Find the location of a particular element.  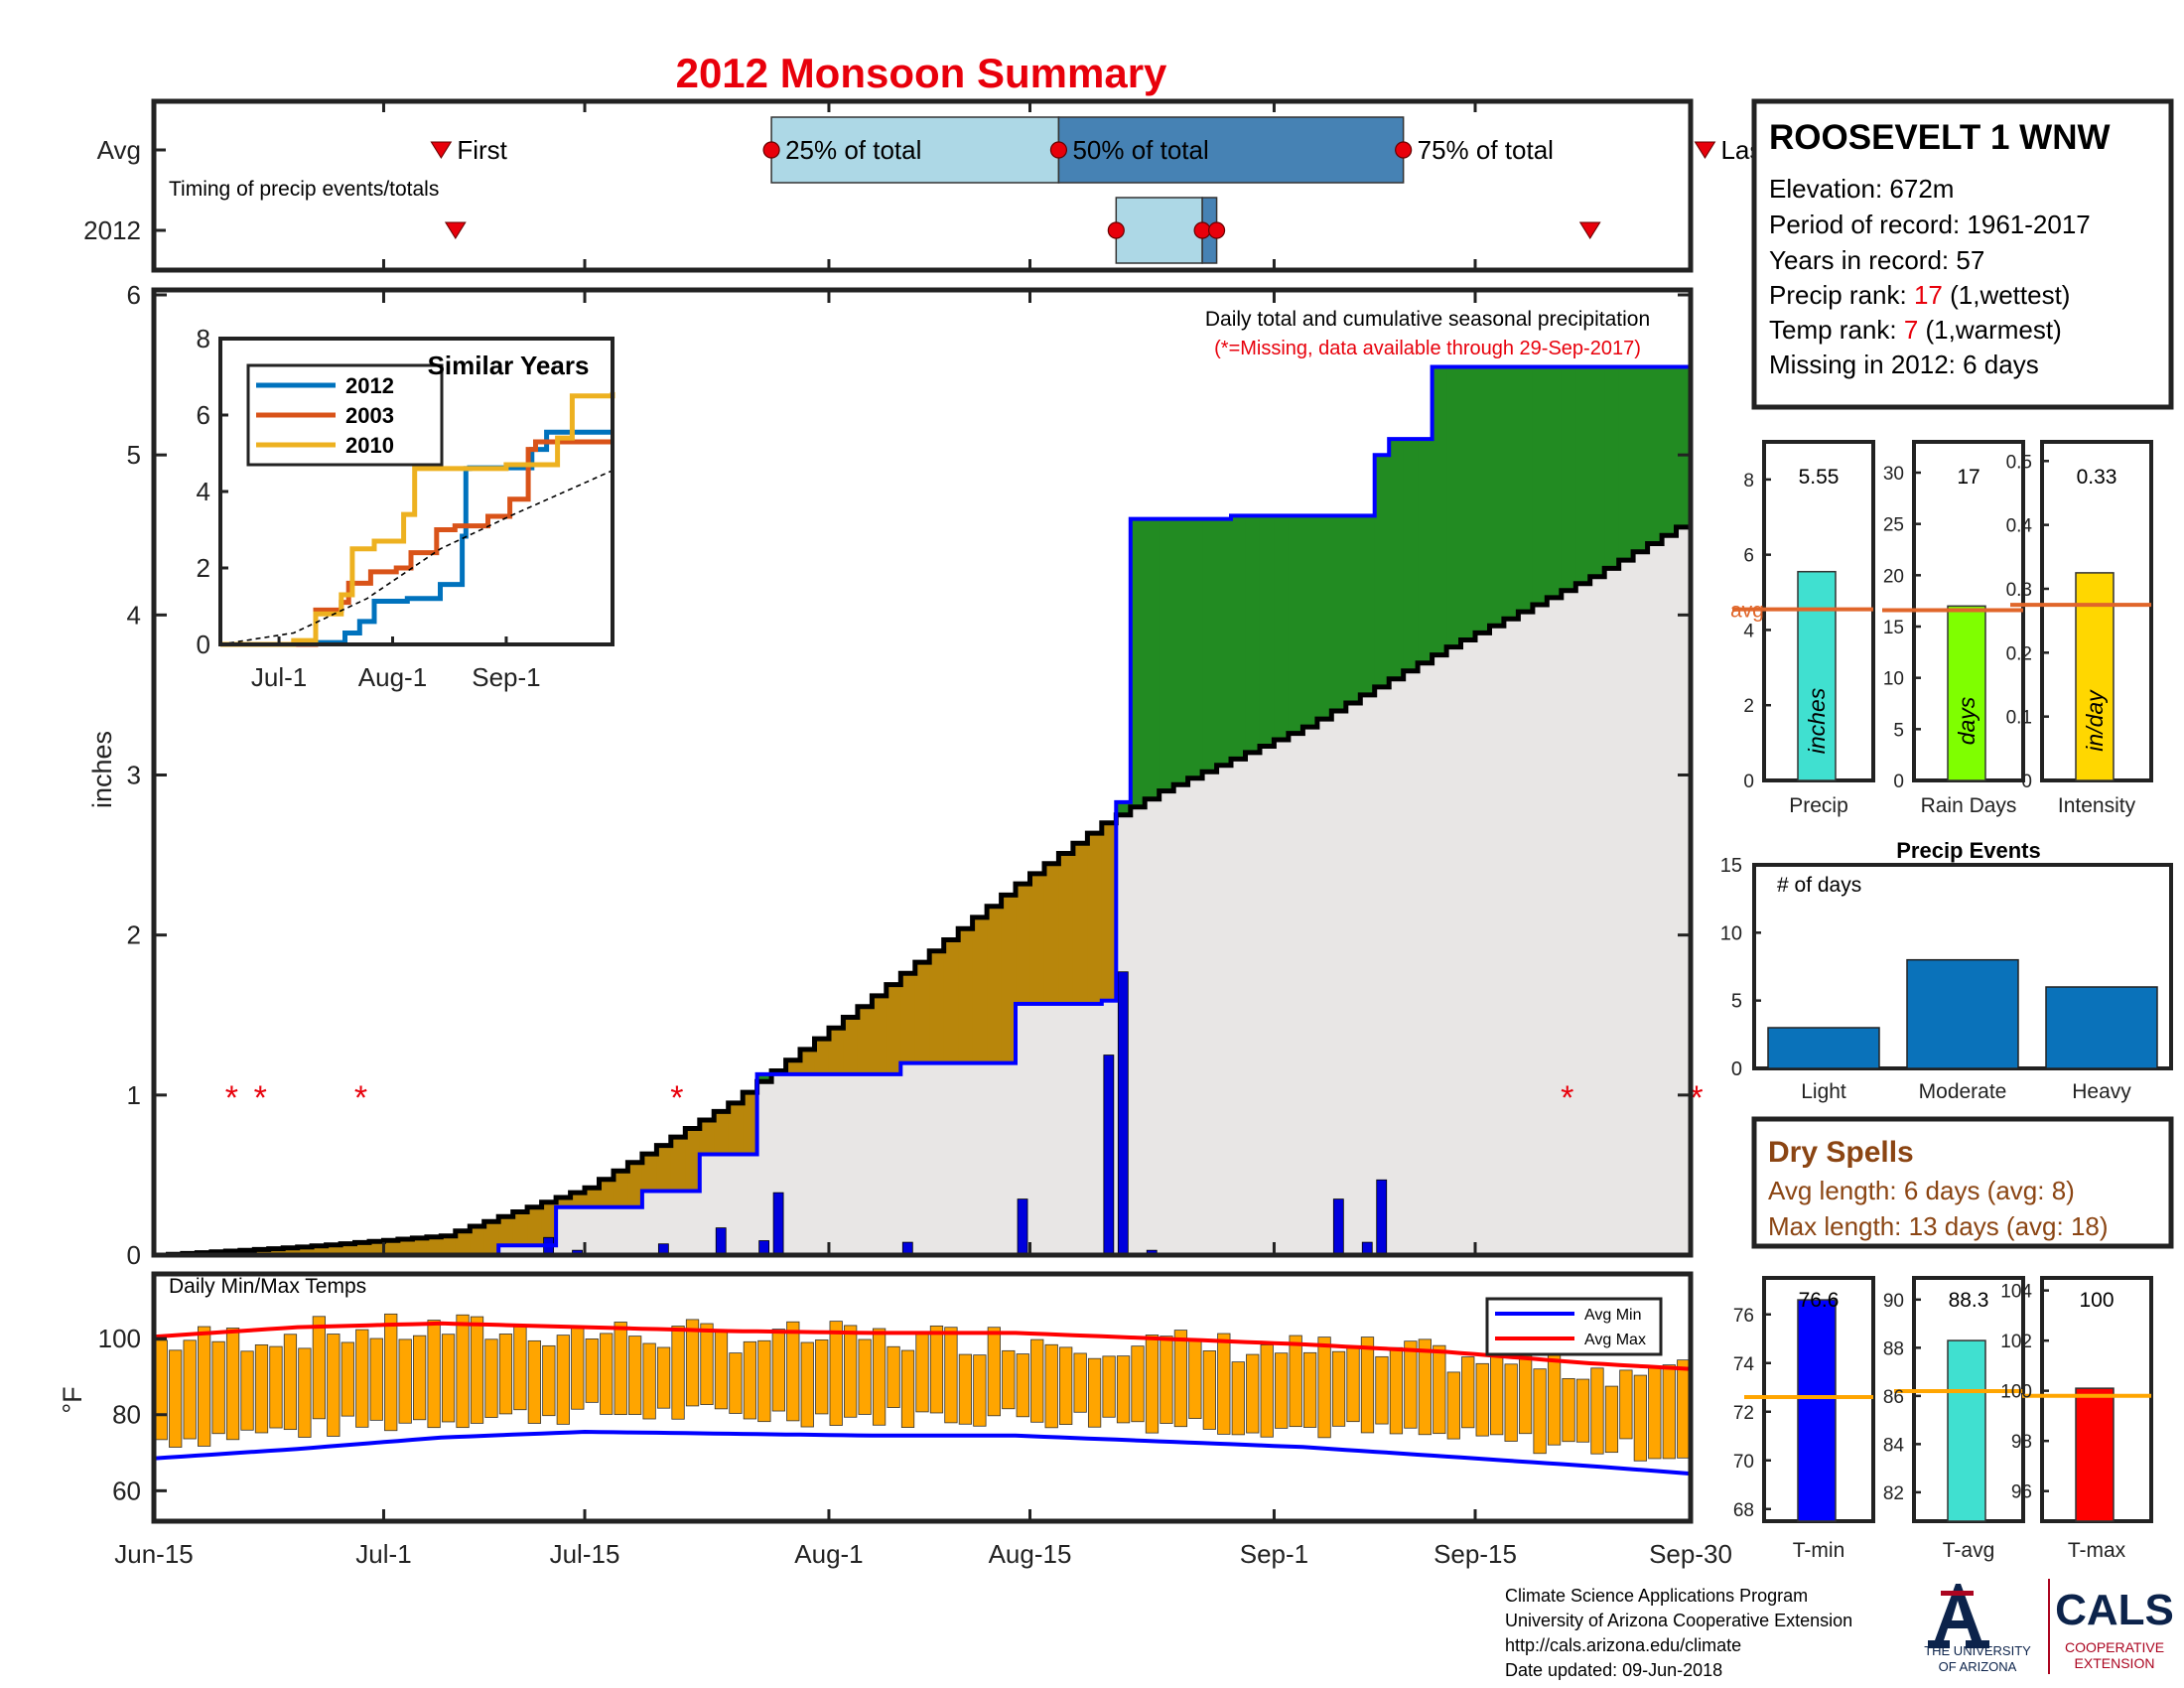

figure-title: 2012 Monsoon Summary is located at coordinates (921, 73).